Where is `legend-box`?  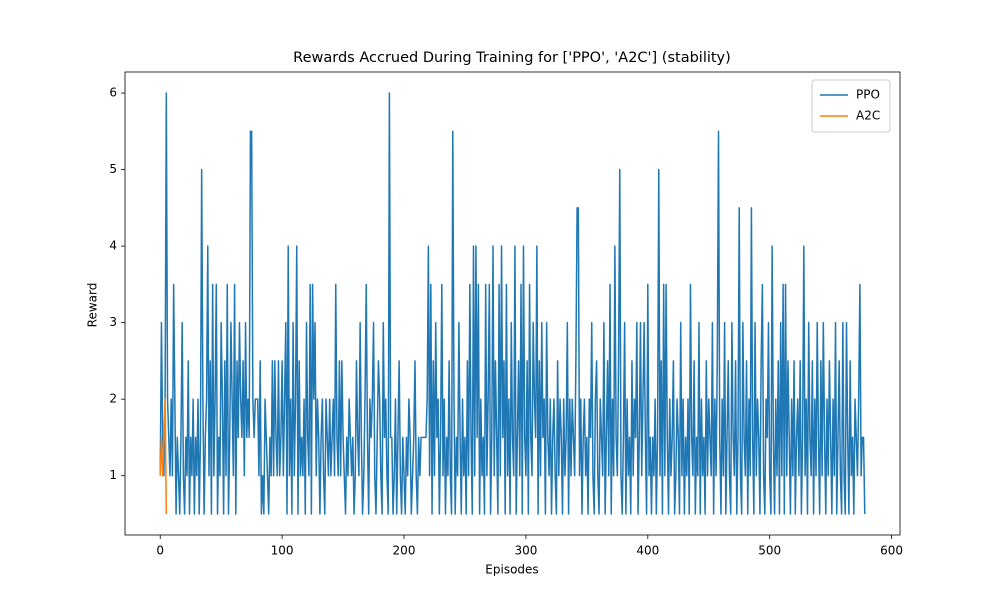
legend-box is located at coordinates (851, 106).